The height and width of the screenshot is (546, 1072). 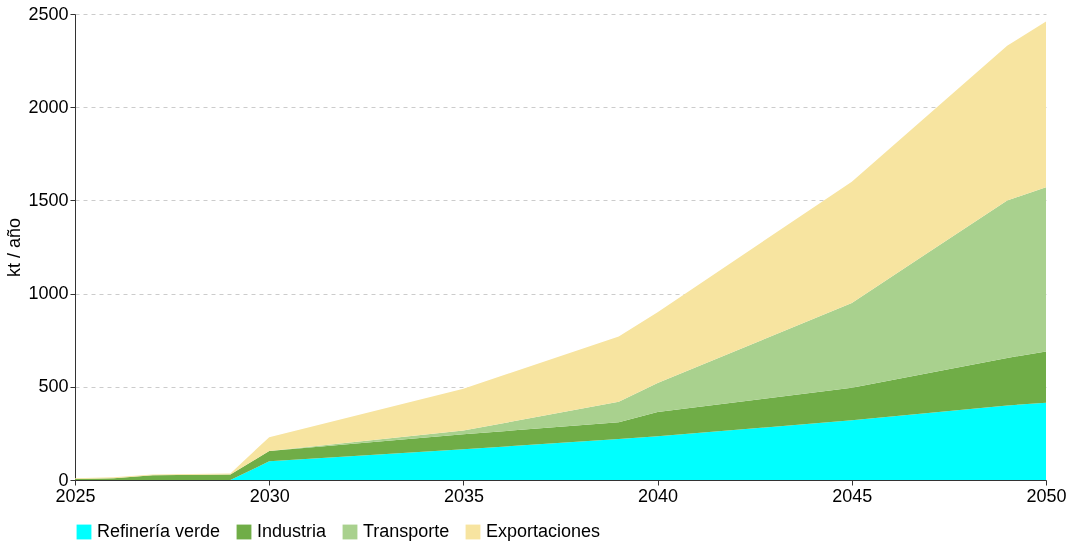 What do you see at coordinates (406, 531) in the screenshot?
I see `legend-label: Transporte` at bounding box center [406, 531].